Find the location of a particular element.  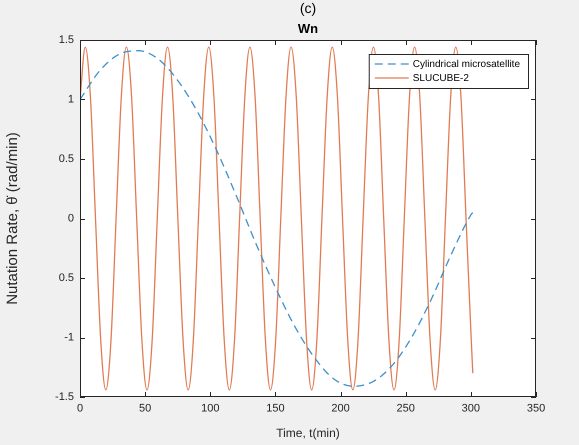

x-tick-label: 50 is located at coordinates (145, 408).